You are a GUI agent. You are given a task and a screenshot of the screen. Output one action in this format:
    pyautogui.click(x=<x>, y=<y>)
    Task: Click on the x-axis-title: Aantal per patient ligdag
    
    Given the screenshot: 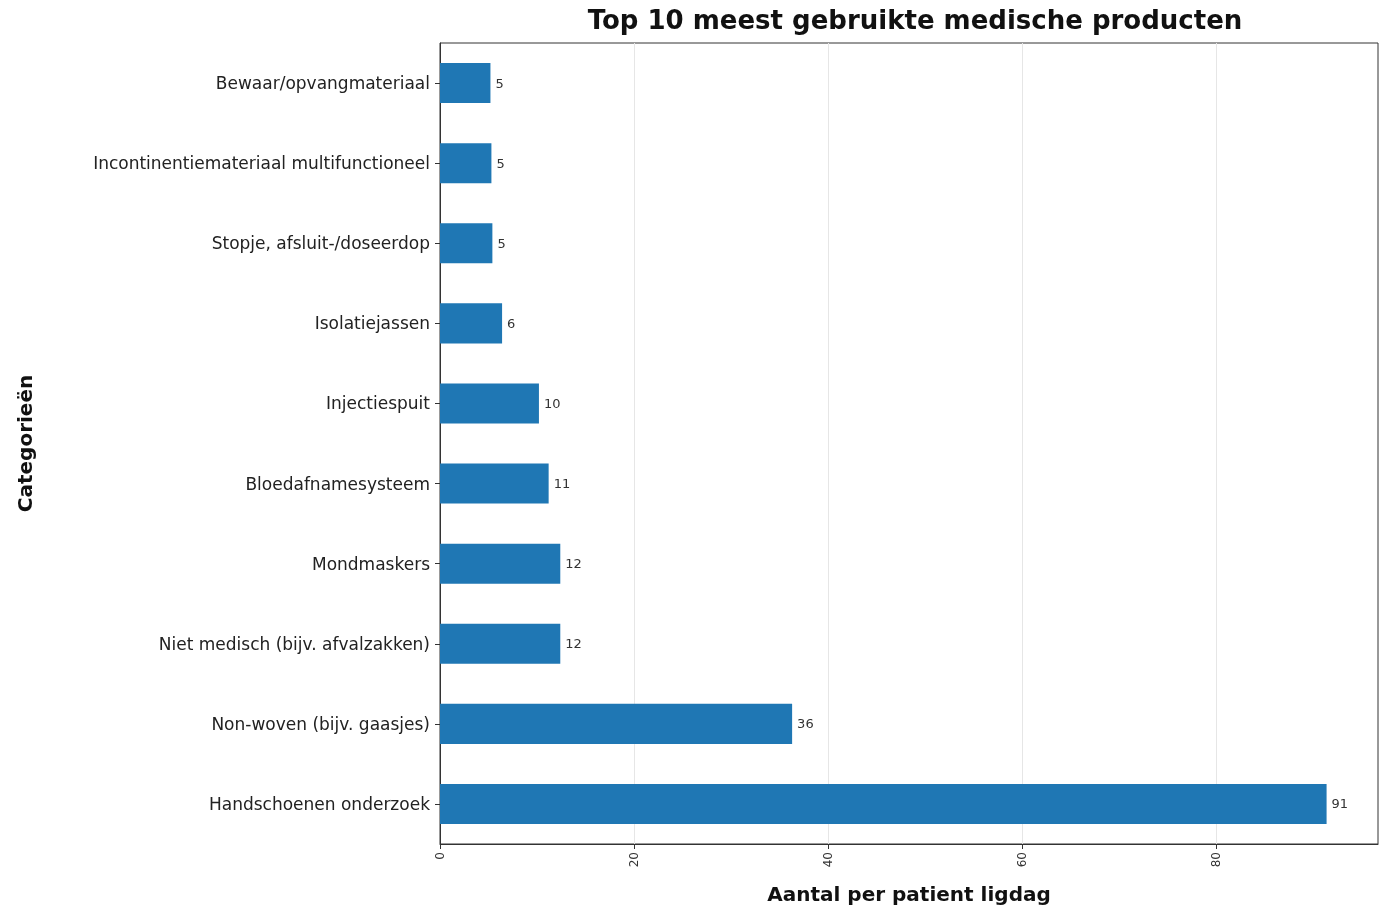 What is the action you would take?
    pyautogui.click(x=909, y=894)
    